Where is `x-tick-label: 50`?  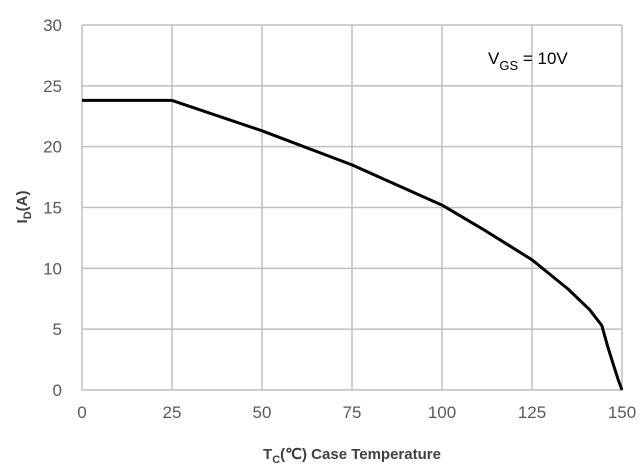 x-tick-label: 50 is located at coordinates (262, 412).